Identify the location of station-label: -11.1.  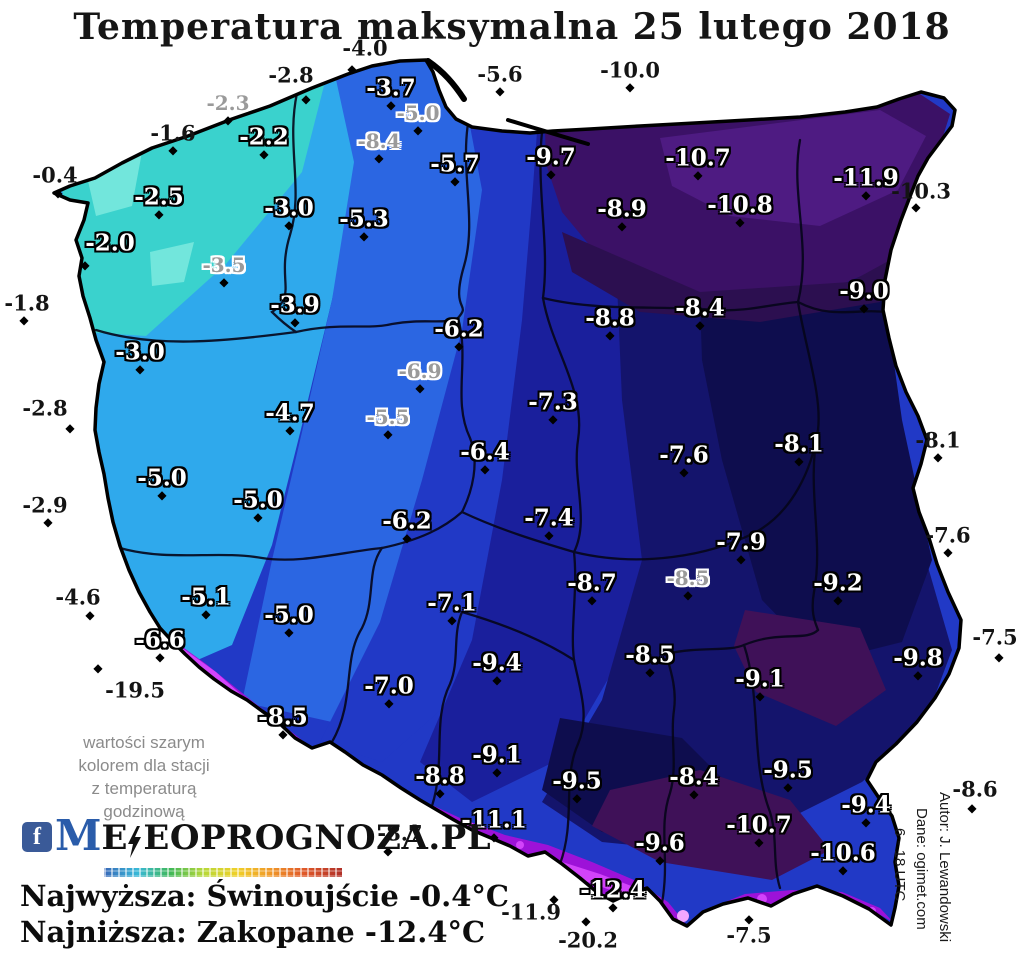
(494, 820).